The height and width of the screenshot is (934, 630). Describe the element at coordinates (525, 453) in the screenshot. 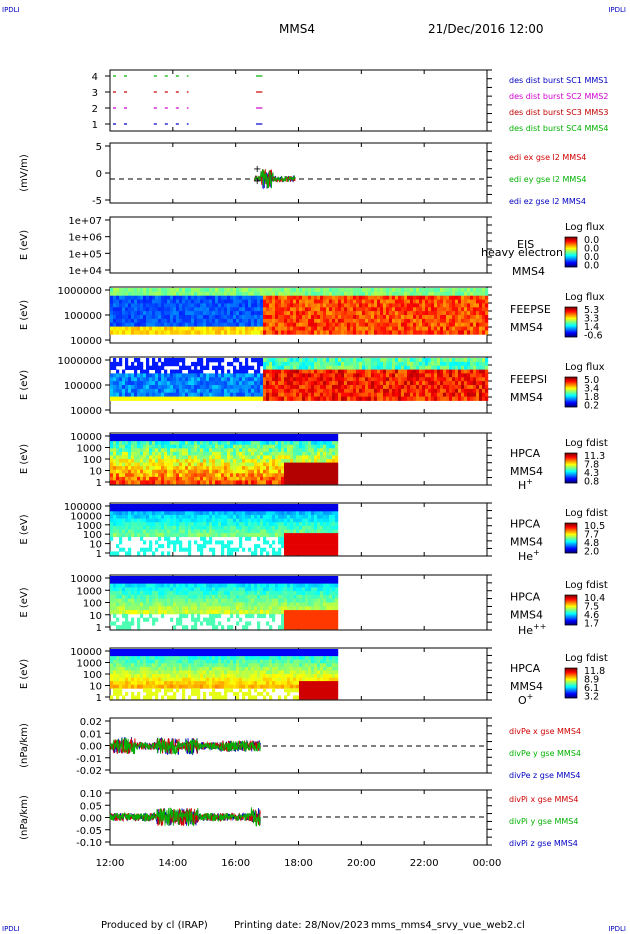

I see `instrument-label: HPCA` at that location.